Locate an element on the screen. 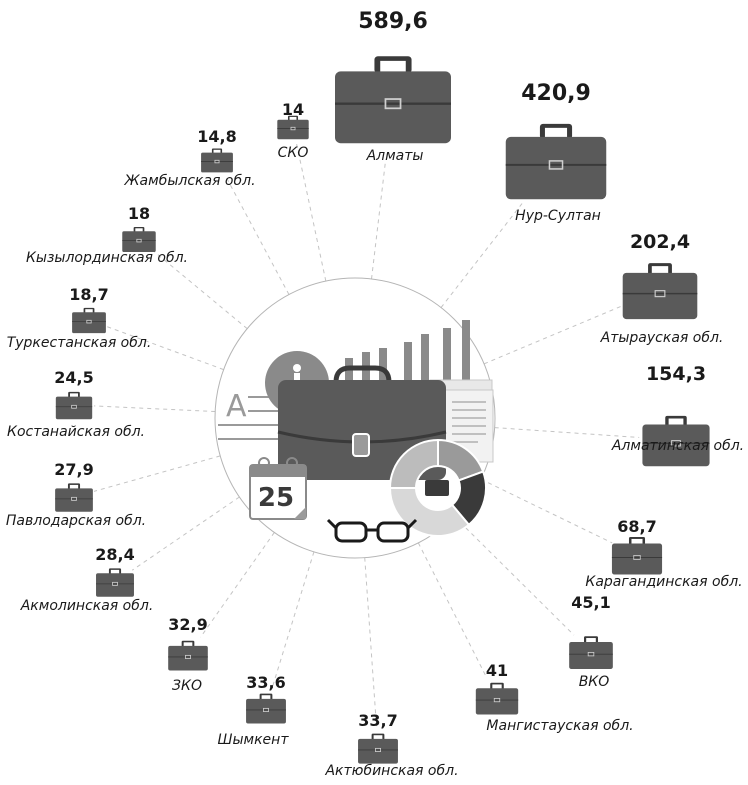  value-label: 154,3 is located at coordinates (676, 374).